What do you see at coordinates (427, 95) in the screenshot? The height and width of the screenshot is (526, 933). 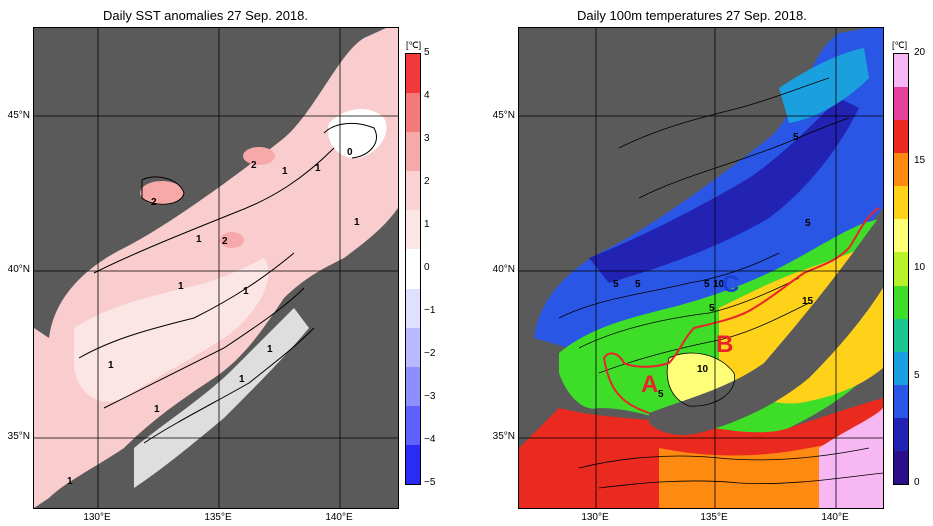 I see `left-colorbar-tick-label: 4` at bounding box center [427, 95].